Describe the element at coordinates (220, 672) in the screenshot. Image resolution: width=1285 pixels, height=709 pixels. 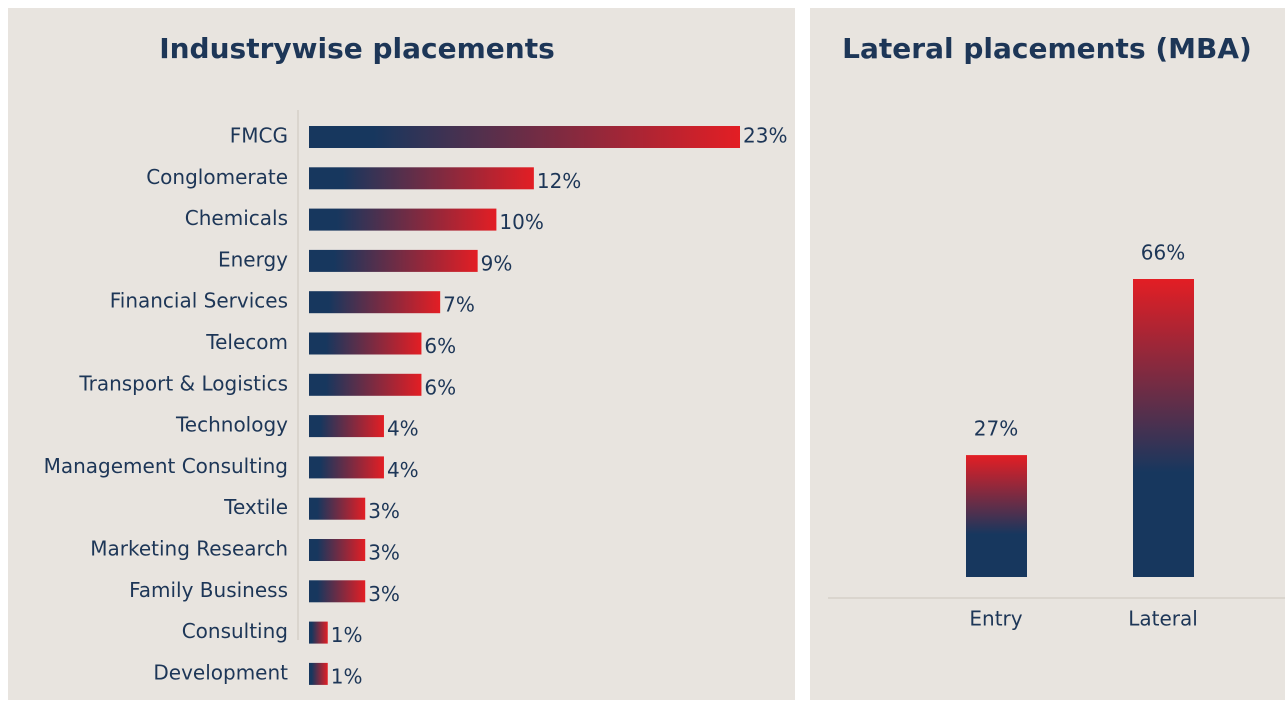
I see `category-label: Development` at that location.